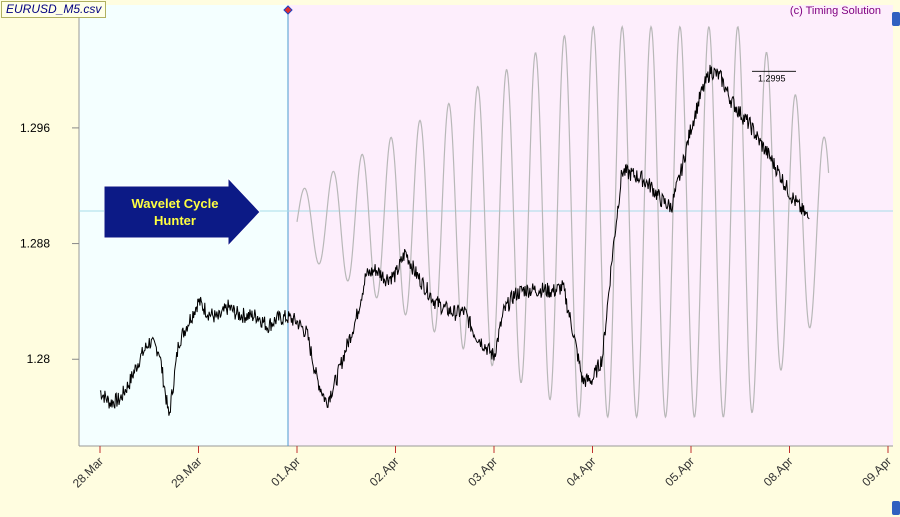 The height and width of the screenshot is (517, 900). I want to click on x-tick-label: 09.Apr, so click(876, 471).